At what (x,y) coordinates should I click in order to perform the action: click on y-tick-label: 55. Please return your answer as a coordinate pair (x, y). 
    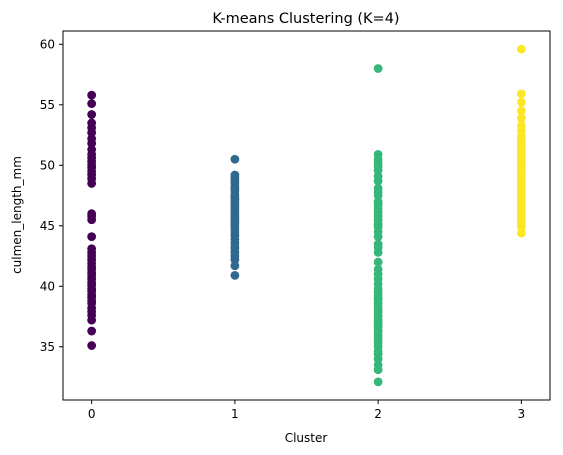
    Looking at the image, I should click on (47, 105).